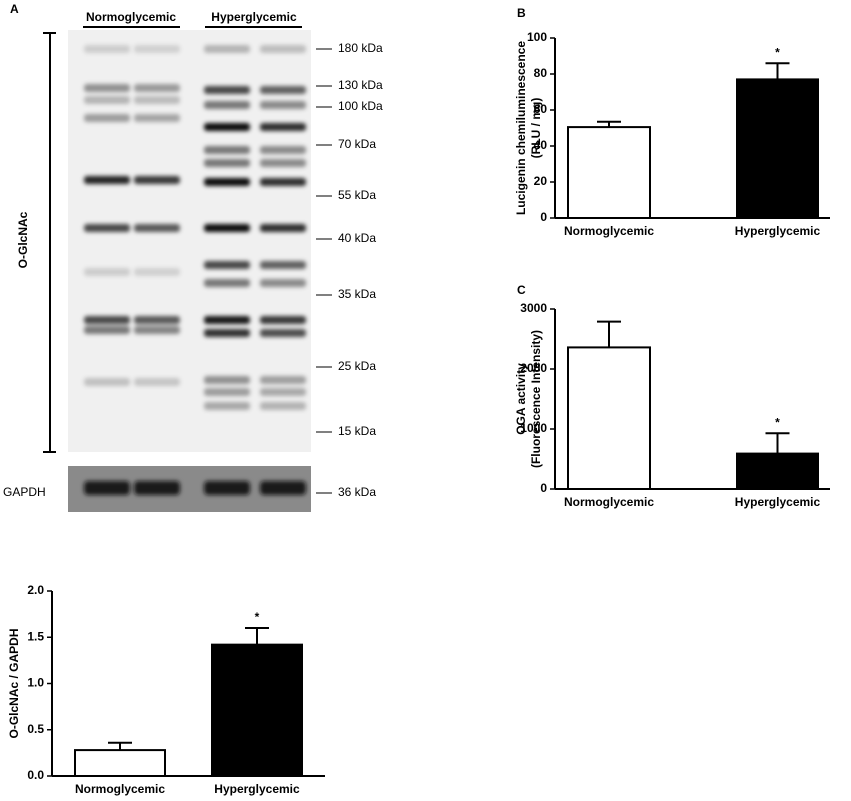  Describe the element at coordinates (541, 109) in the screenshot. I see `y-tick-label: 60` at that location.